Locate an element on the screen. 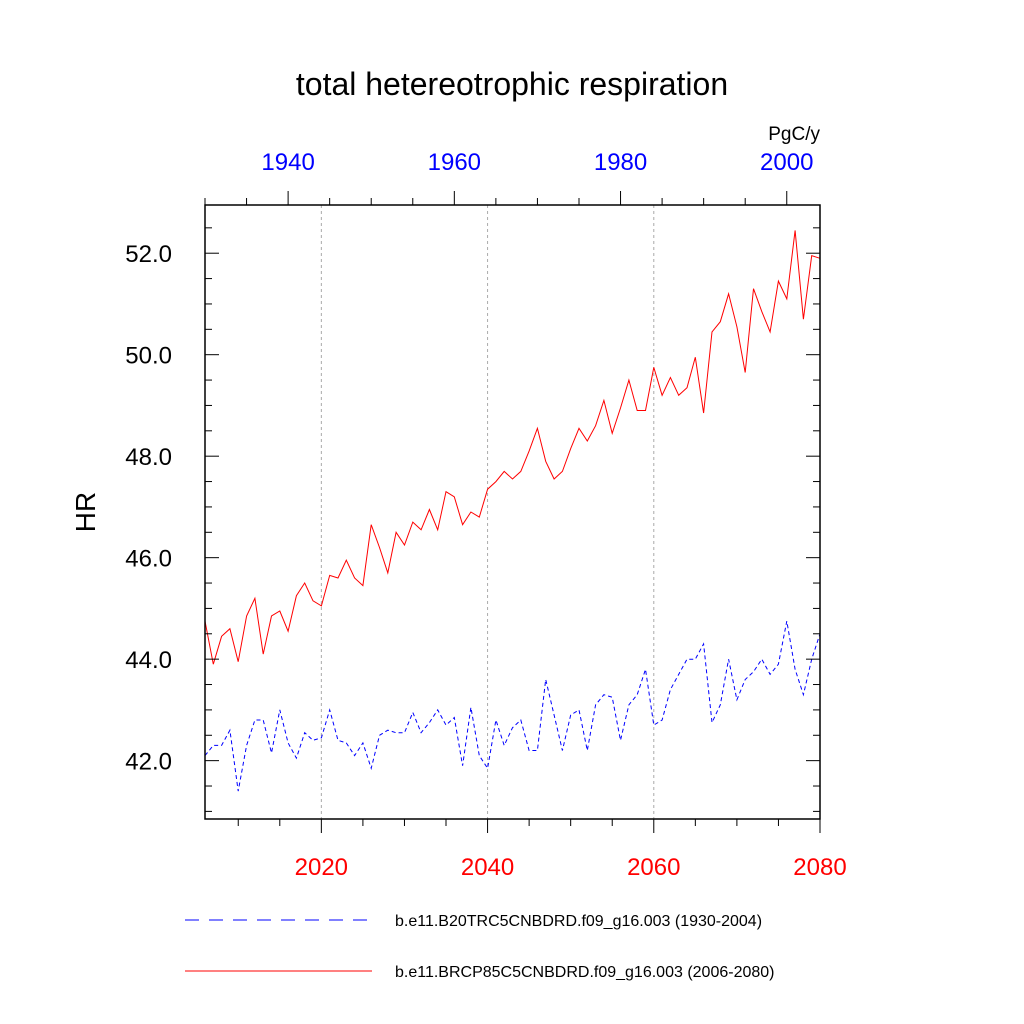 Image resolution: width=1024 pixels, height=1024 pixels. x-top-tick-label: 2000 is located at coordinates (786, 162).